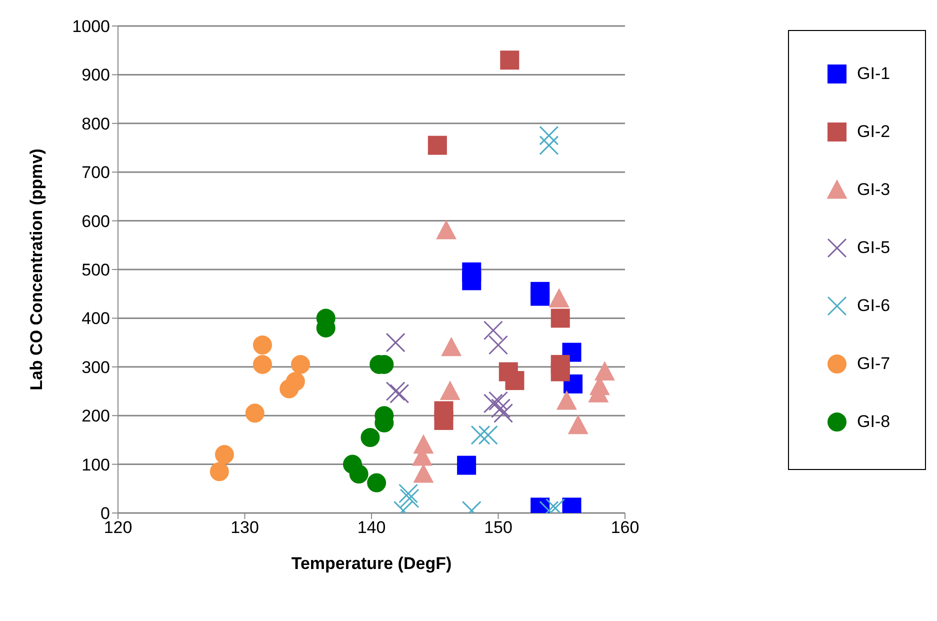 The height and width of the screenshot is (621, 937). What do you see at coordinates (498, 528) in the screenshot?
I see `x-tick-label: 150` at bounding box center [498, 528].